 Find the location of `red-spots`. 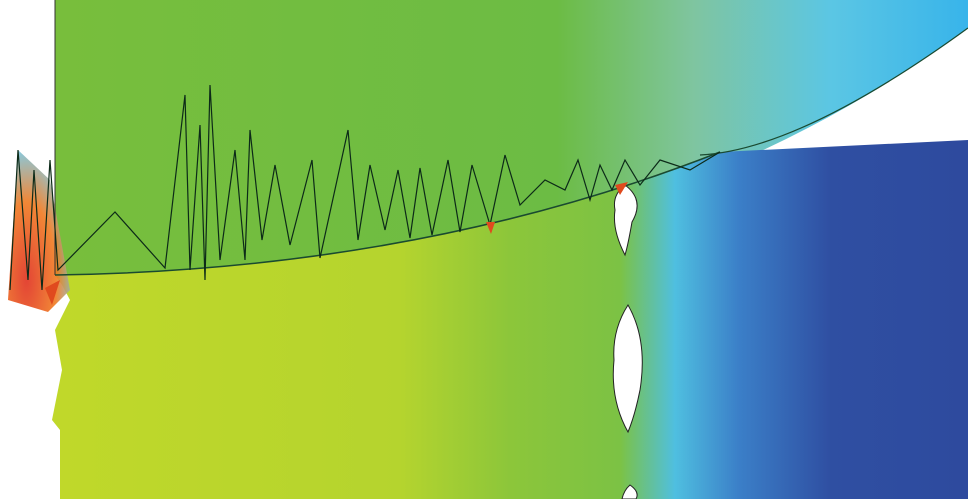

red-spots is located at coordinates (336, 243).